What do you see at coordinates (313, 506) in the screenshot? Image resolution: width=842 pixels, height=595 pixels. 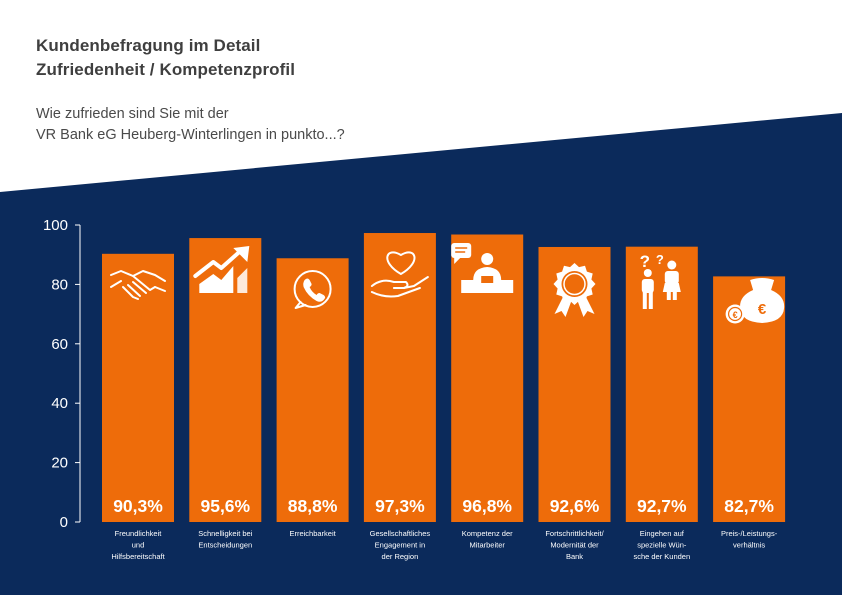 I see `value-label: 88,8%` at bounding box center [313, 506].